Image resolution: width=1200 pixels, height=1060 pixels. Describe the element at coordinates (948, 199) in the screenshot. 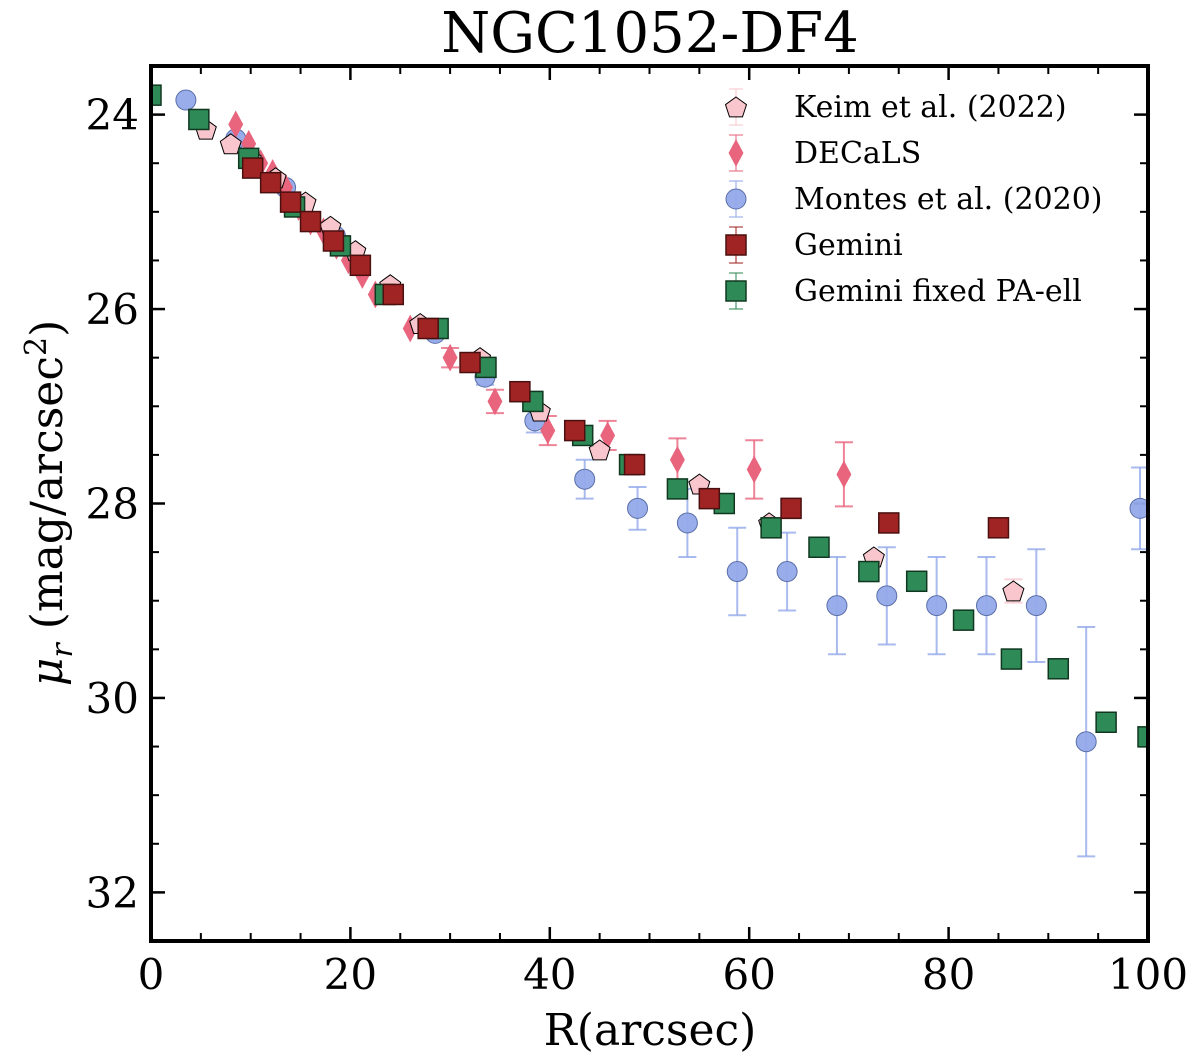

I see `legend-label: Montes et al. (2020)` at that location.